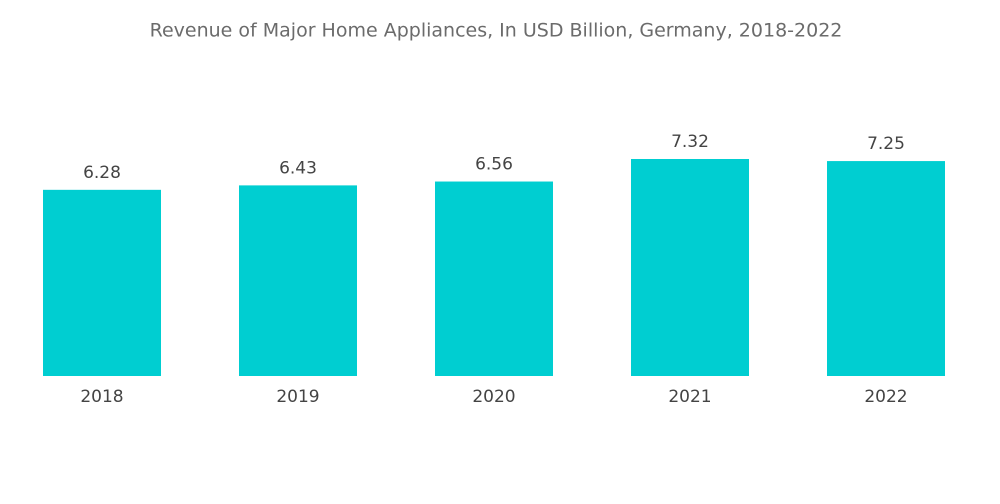 This screenshot has height=504, width=1000. Describe the element at coordinates (885, 397) in the screenshot. I see `x-tick-label: 2022` at that location.